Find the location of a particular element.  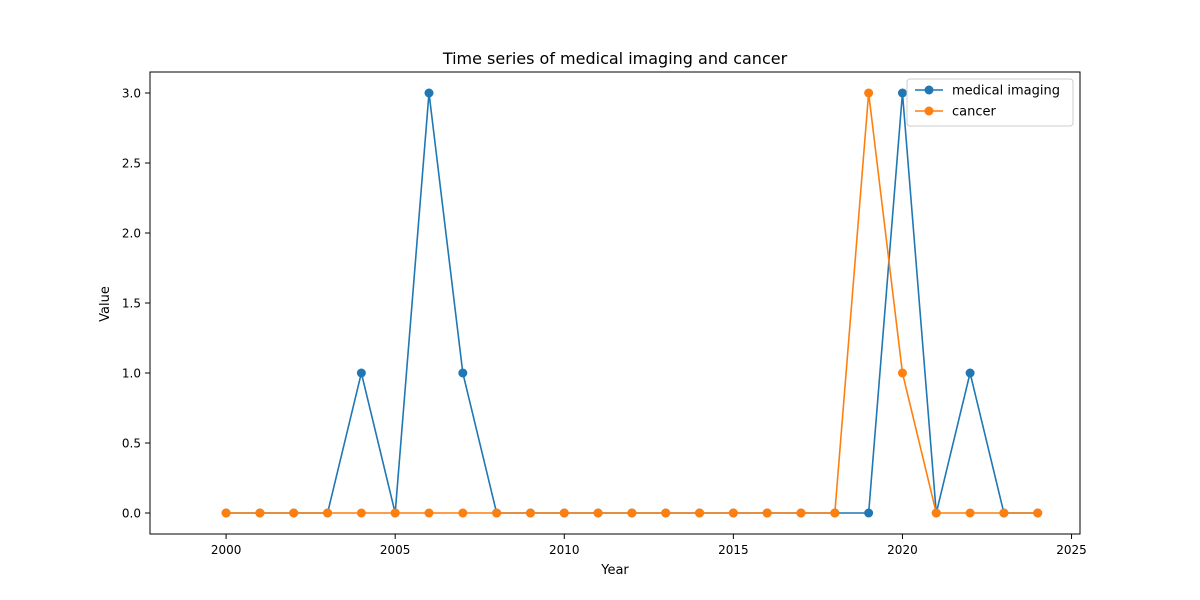

legend-label-0: medical imaging is located at coordinates (1006, 91).